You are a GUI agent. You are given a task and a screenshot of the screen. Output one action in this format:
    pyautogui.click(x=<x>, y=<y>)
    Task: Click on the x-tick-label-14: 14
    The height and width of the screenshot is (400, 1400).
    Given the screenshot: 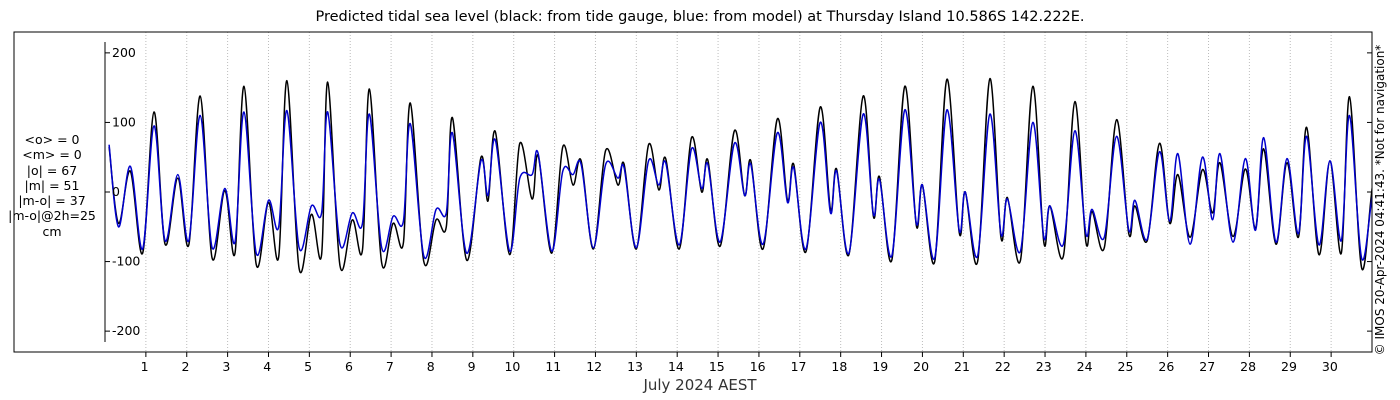 What is the action you would take?
    pyautogui.click(x=676, y=366)
    